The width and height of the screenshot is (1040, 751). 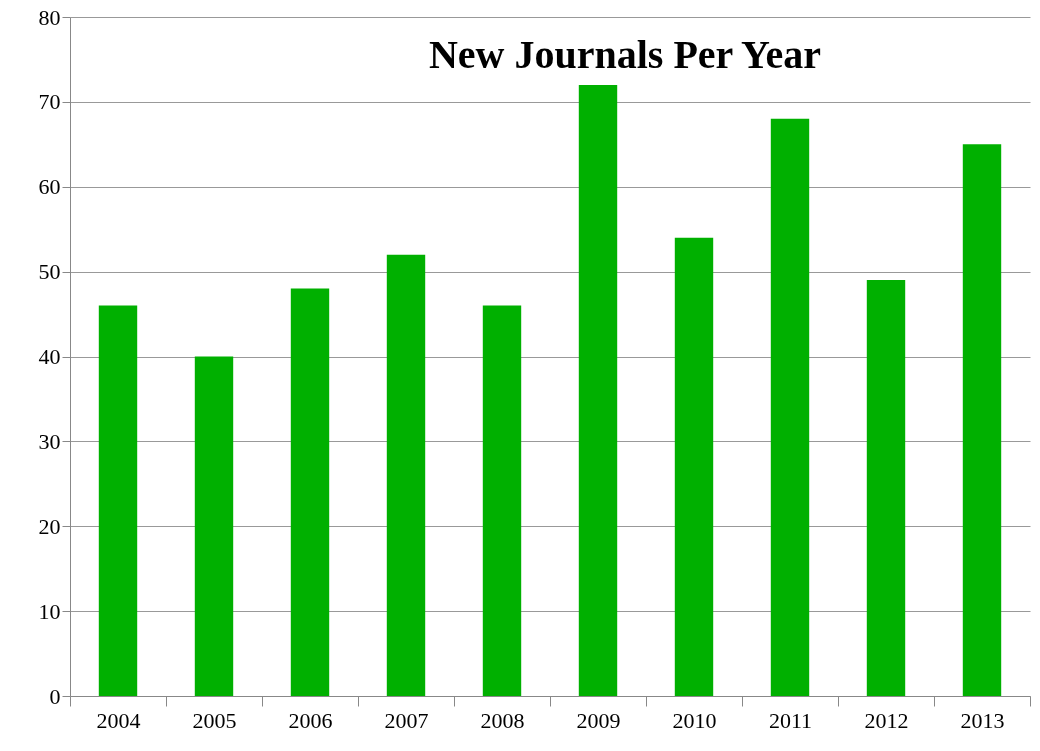 I want to click on y-tick-label: 50, so click(x=49, y=272).